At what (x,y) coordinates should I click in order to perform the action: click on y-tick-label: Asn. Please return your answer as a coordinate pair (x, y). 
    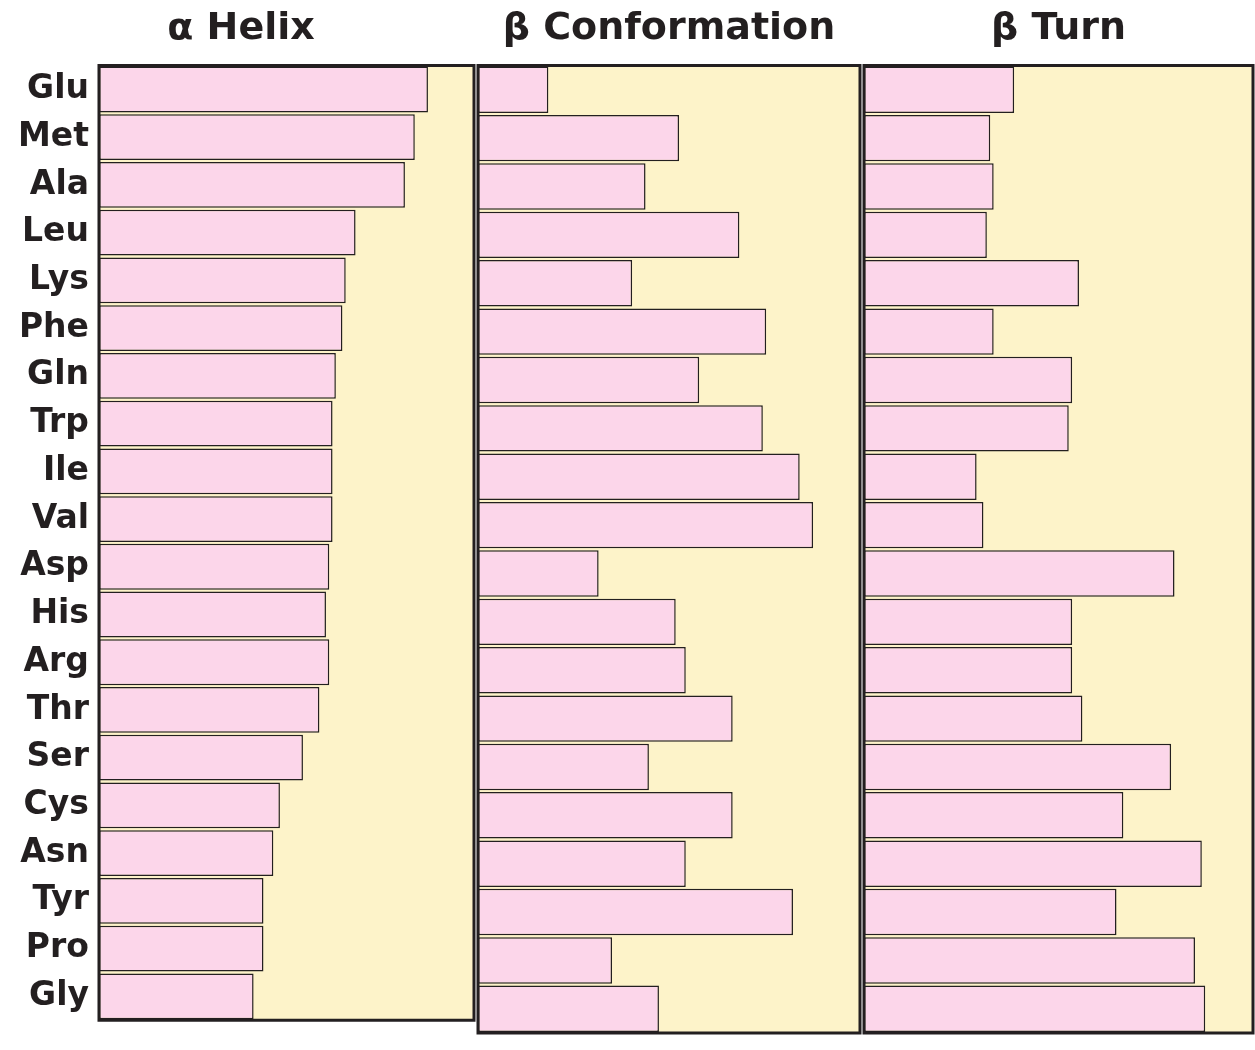
    Looking at the image, I should click on (54, 850).